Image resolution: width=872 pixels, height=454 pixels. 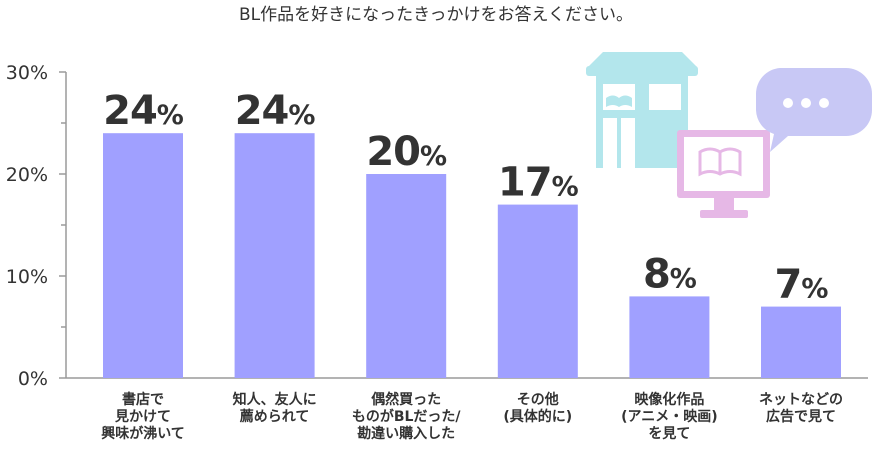 What do you see at coordinates (801, 416) in the screenshot?
I see `category-label-line: 広告で見て` at bounding box center [801, 416].